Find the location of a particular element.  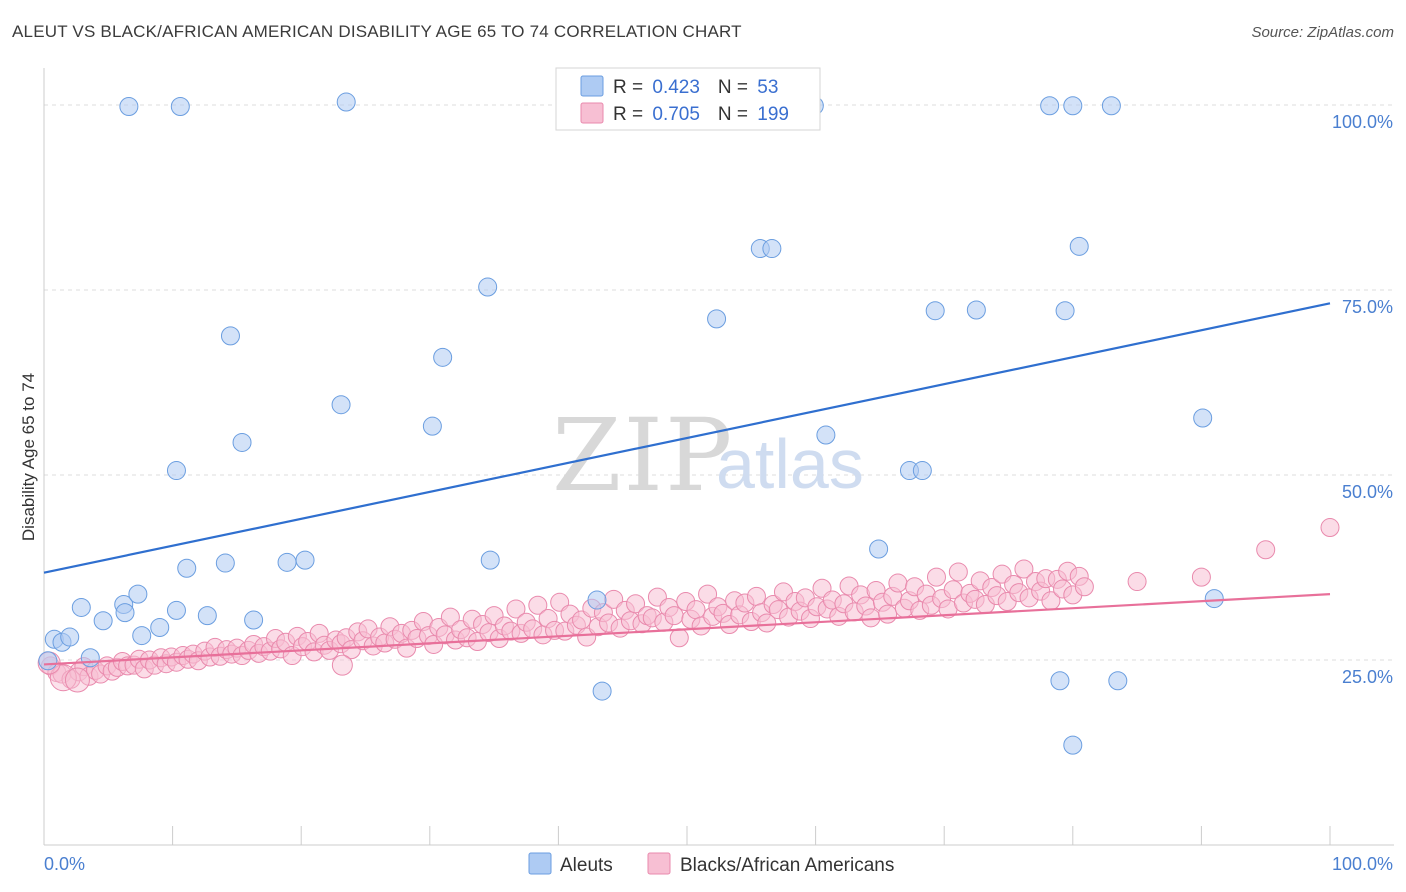

watermark-atlas: atlas is located at coordinates (790, 464).